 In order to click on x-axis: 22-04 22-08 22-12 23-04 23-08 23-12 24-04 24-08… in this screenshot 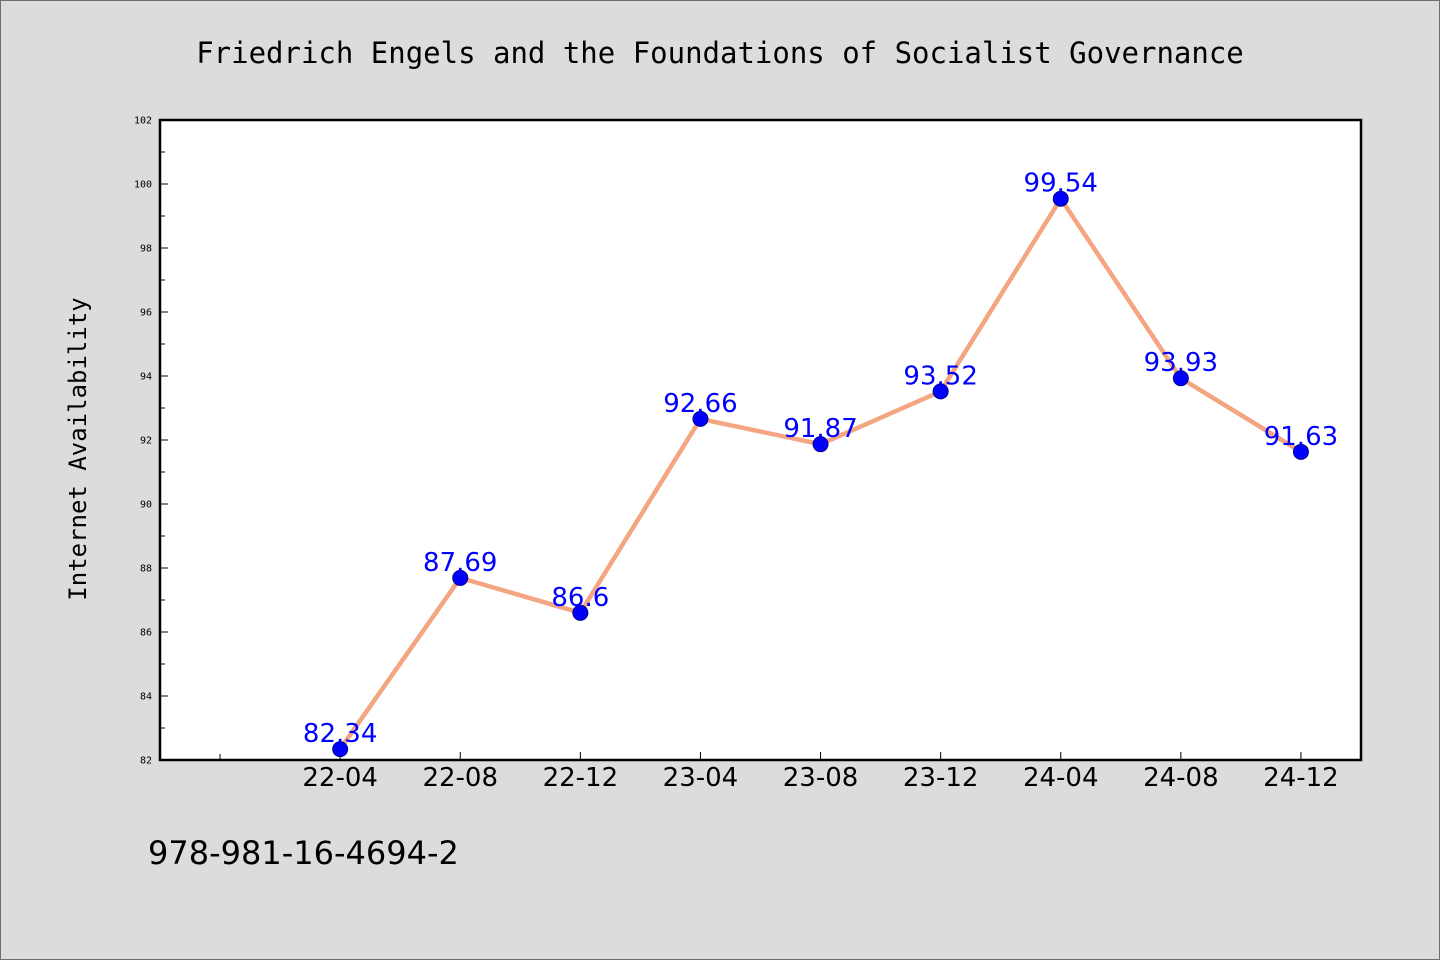, I will do `click(779, 772)`.